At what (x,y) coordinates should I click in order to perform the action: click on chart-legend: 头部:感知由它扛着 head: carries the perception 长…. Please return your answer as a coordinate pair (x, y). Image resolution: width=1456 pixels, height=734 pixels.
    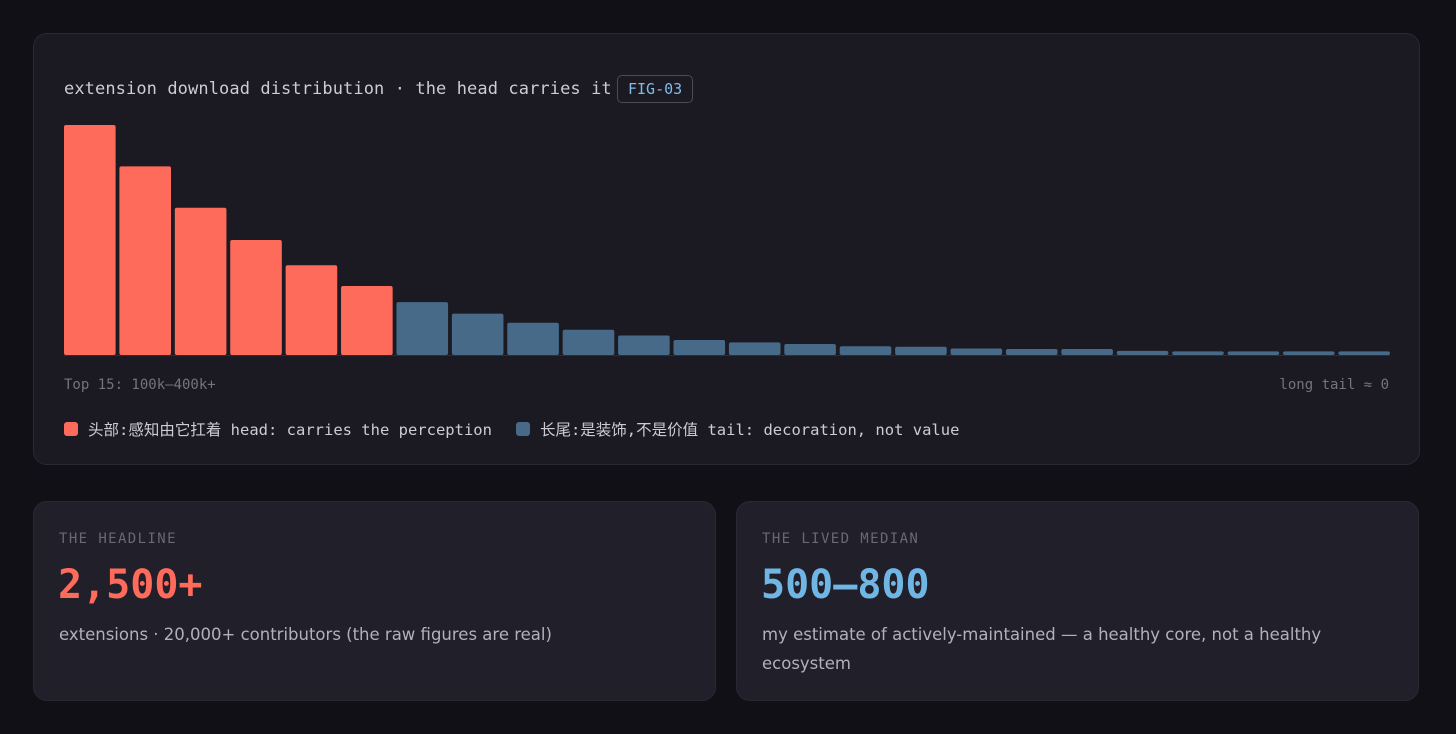
    Looking at the image, I should click on (523, 429).